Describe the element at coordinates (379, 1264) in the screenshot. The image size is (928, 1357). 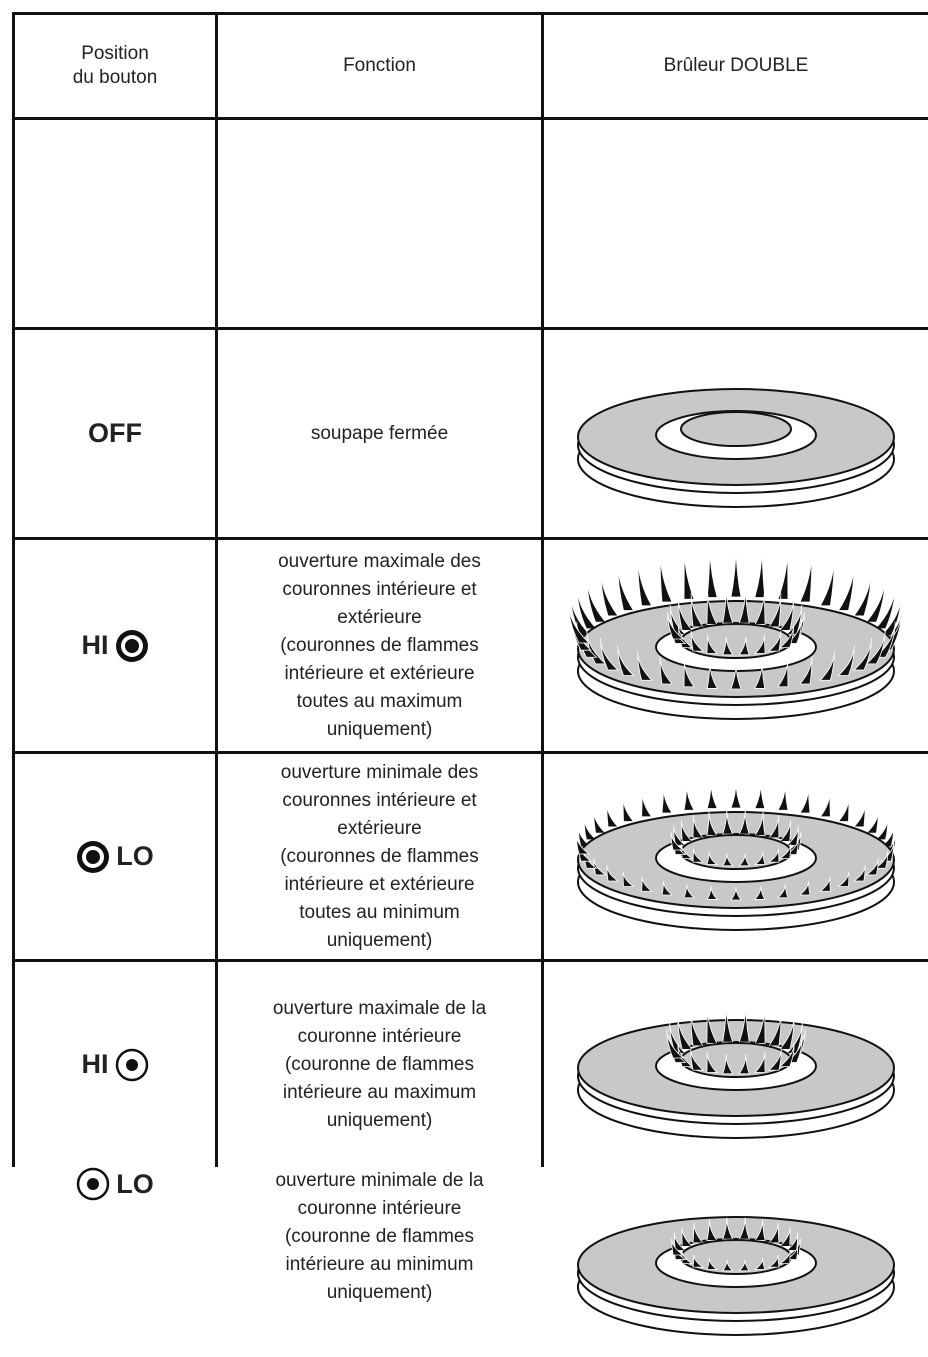
I see `function-text: intérieure au minimum` at that location.